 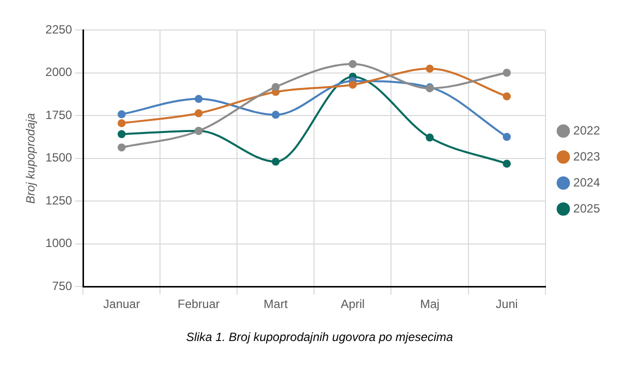 What do you see at coordinates (58, 200) in the screenshot?
I see `y-tick-label: 1250` at bounding box center [58, 200].